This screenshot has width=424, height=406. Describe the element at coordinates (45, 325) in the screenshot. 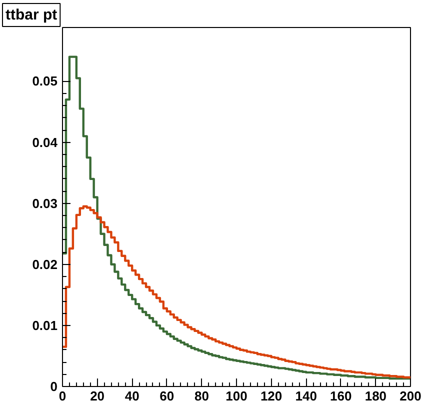

I see `y-tick-label: 0.01` at that location.